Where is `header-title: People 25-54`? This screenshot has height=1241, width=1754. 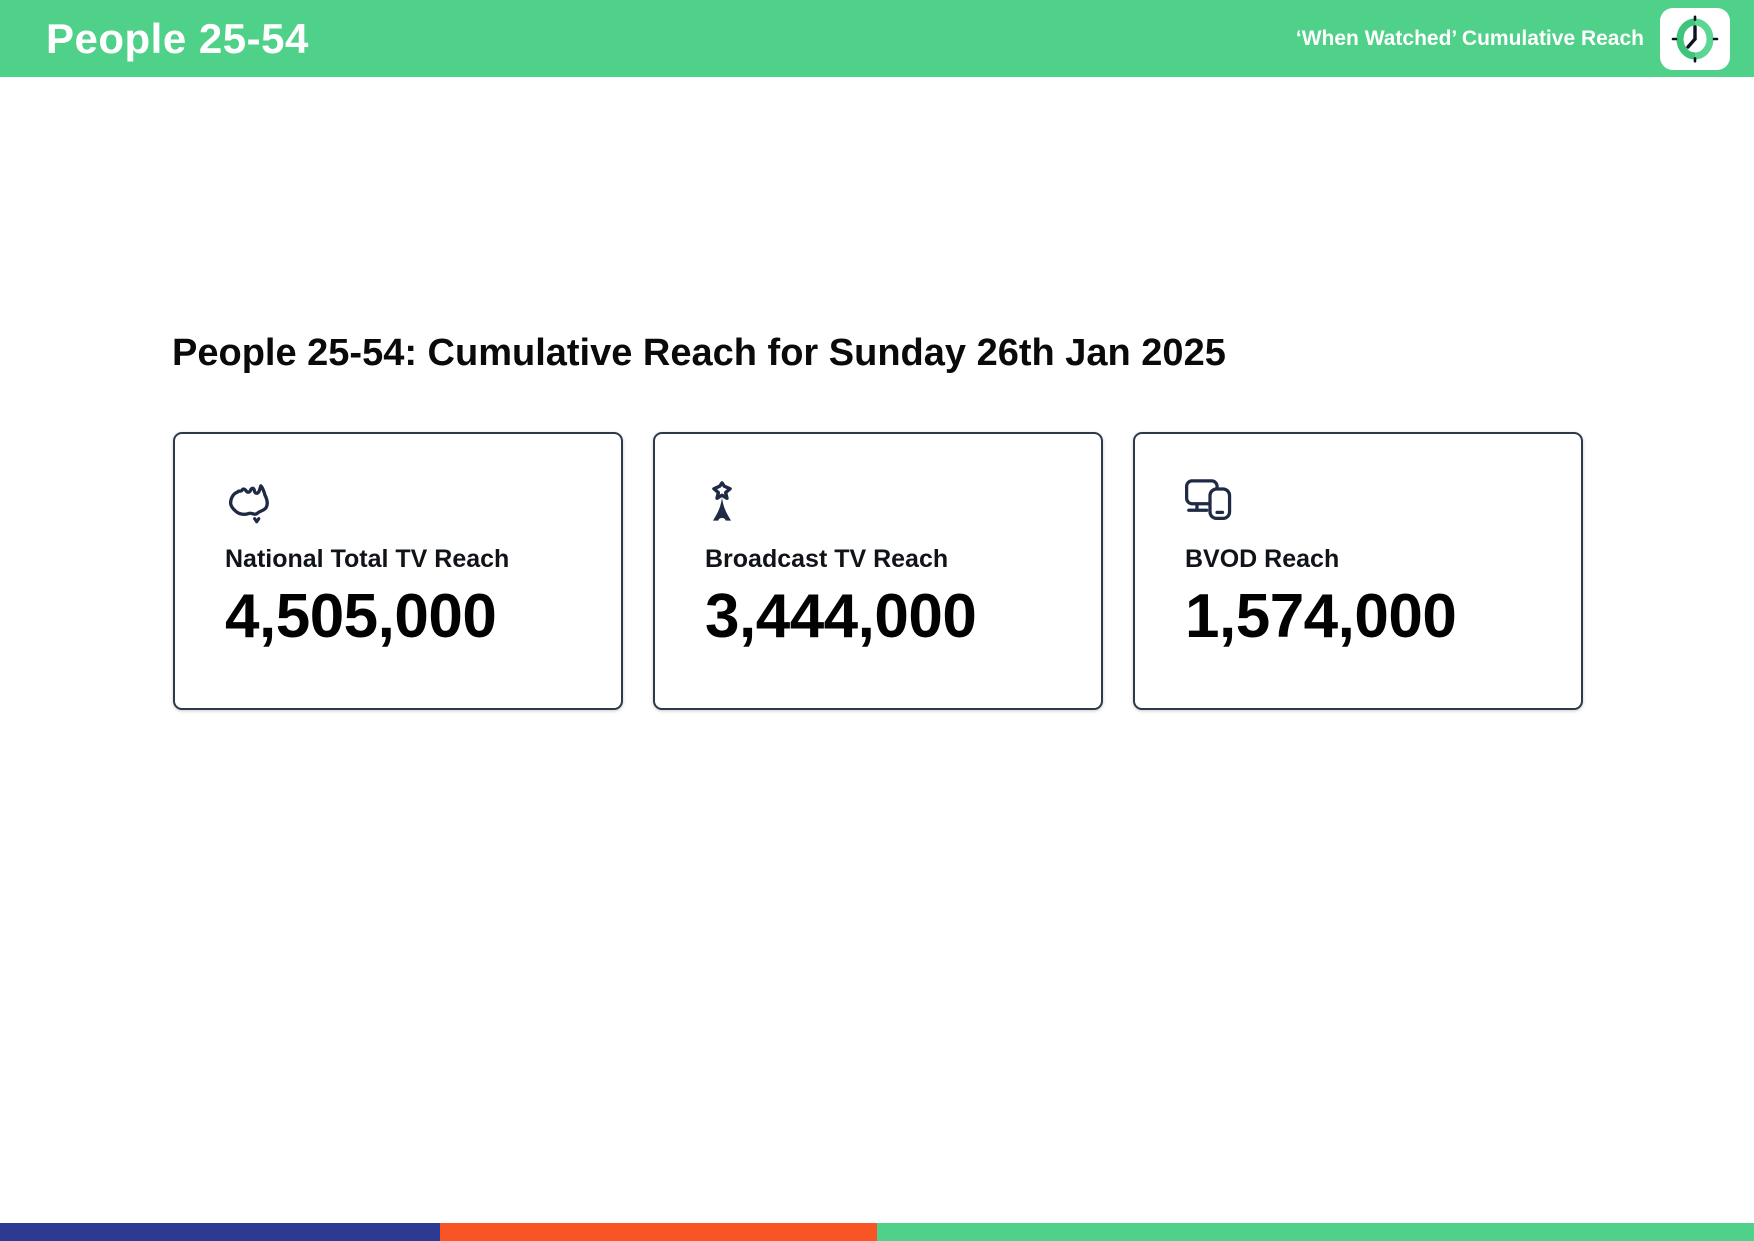
header-title: People 25-54 is located at coordinates (177, 38).